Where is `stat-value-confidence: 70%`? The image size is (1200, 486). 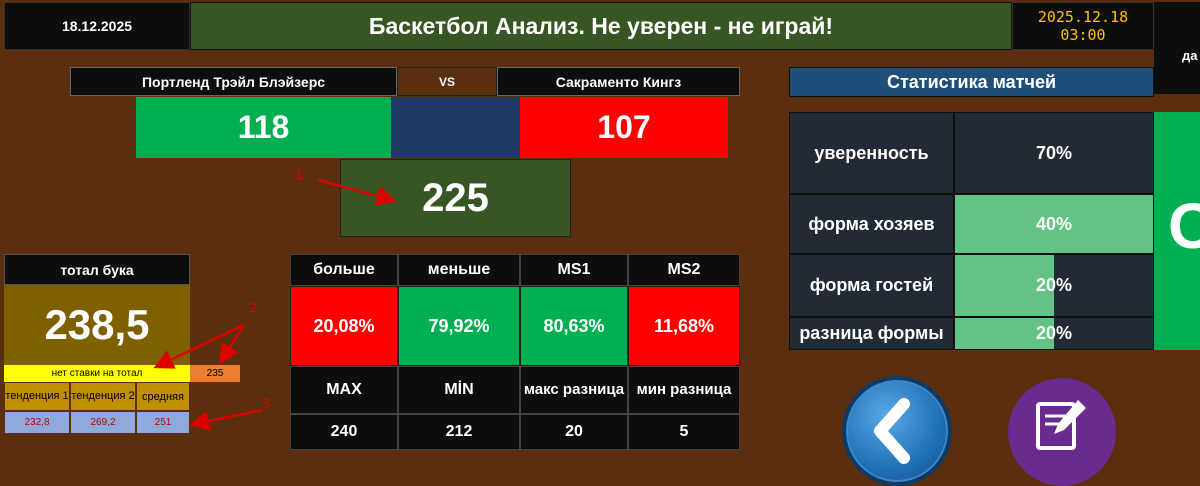 stat-value-confidence: 70% is located at coordinates (1054, 152).